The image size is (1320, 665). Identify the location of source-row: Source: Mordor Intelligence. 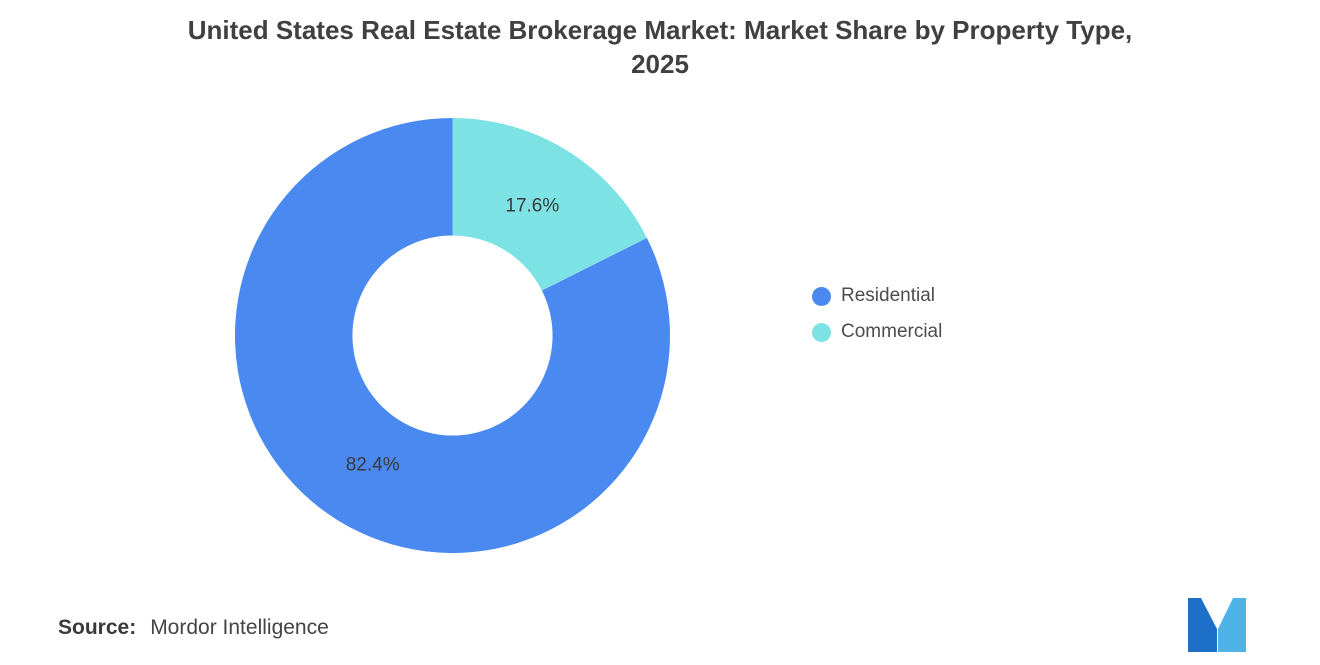
(193, 628).